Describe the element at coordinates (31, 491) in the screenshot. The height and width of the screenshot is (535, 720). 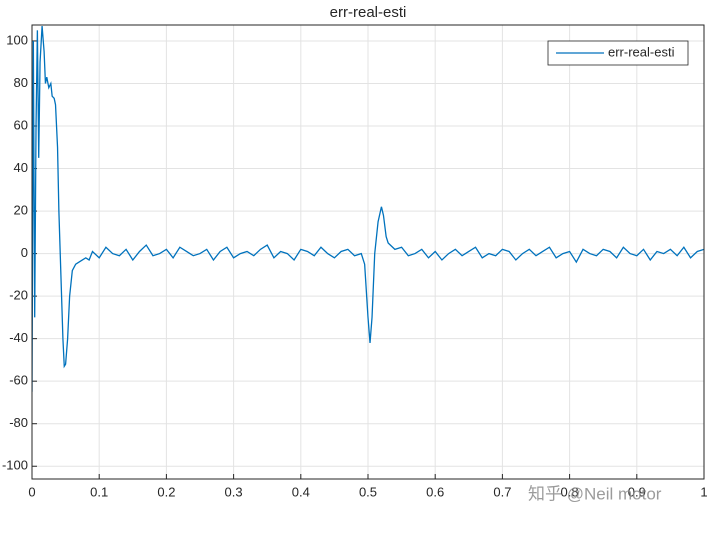
I see `x-tick-label: 0` at that location.